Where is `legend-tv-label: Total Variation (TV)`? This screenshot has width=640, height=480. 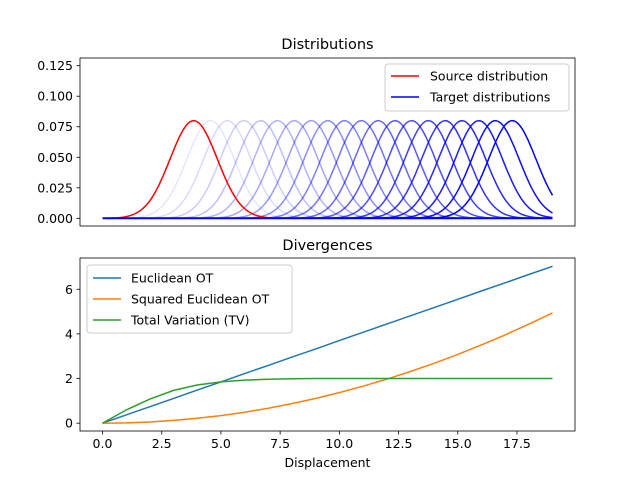 legend-tv-label: Total Variation (TV) is located at coordinates (190, 320).